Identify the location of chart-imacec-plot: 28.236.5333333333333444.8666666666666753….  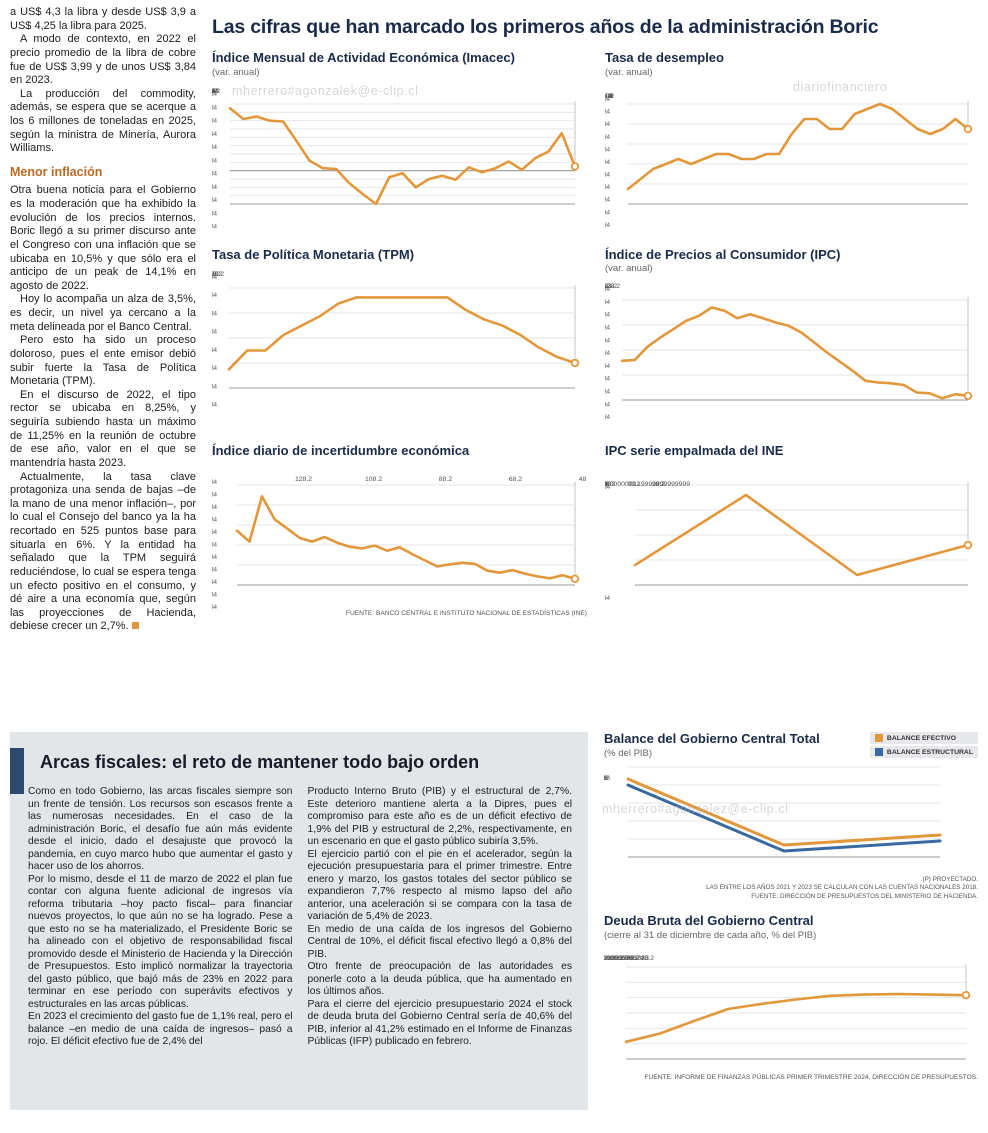
(396, 158).